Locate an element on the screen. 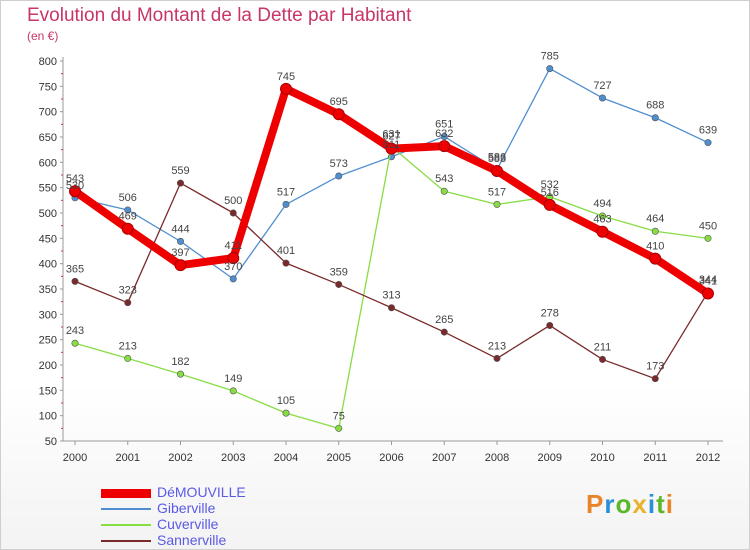 The width and height of the screenshot is (750, 550). data-label-cuverville: 105 is located at coordinates (286, 401).